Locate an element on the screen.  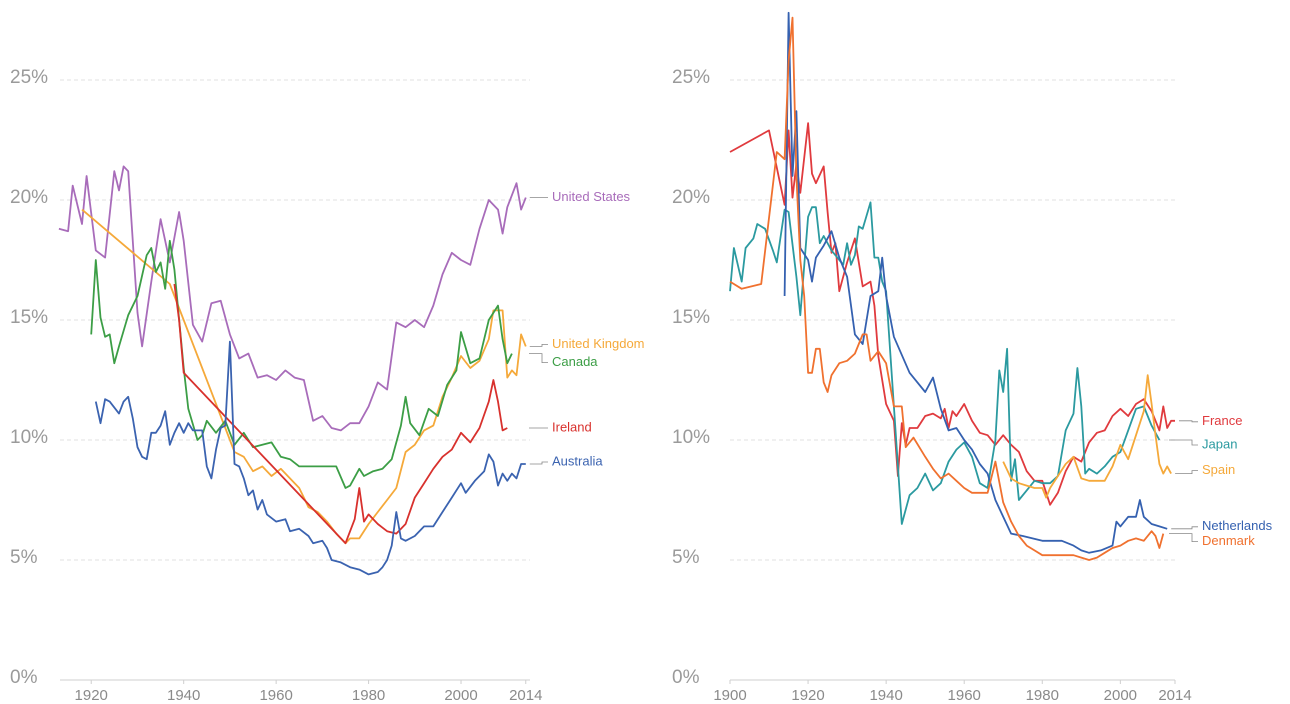
series-label: Spain is located at coordinates (1218, 469).